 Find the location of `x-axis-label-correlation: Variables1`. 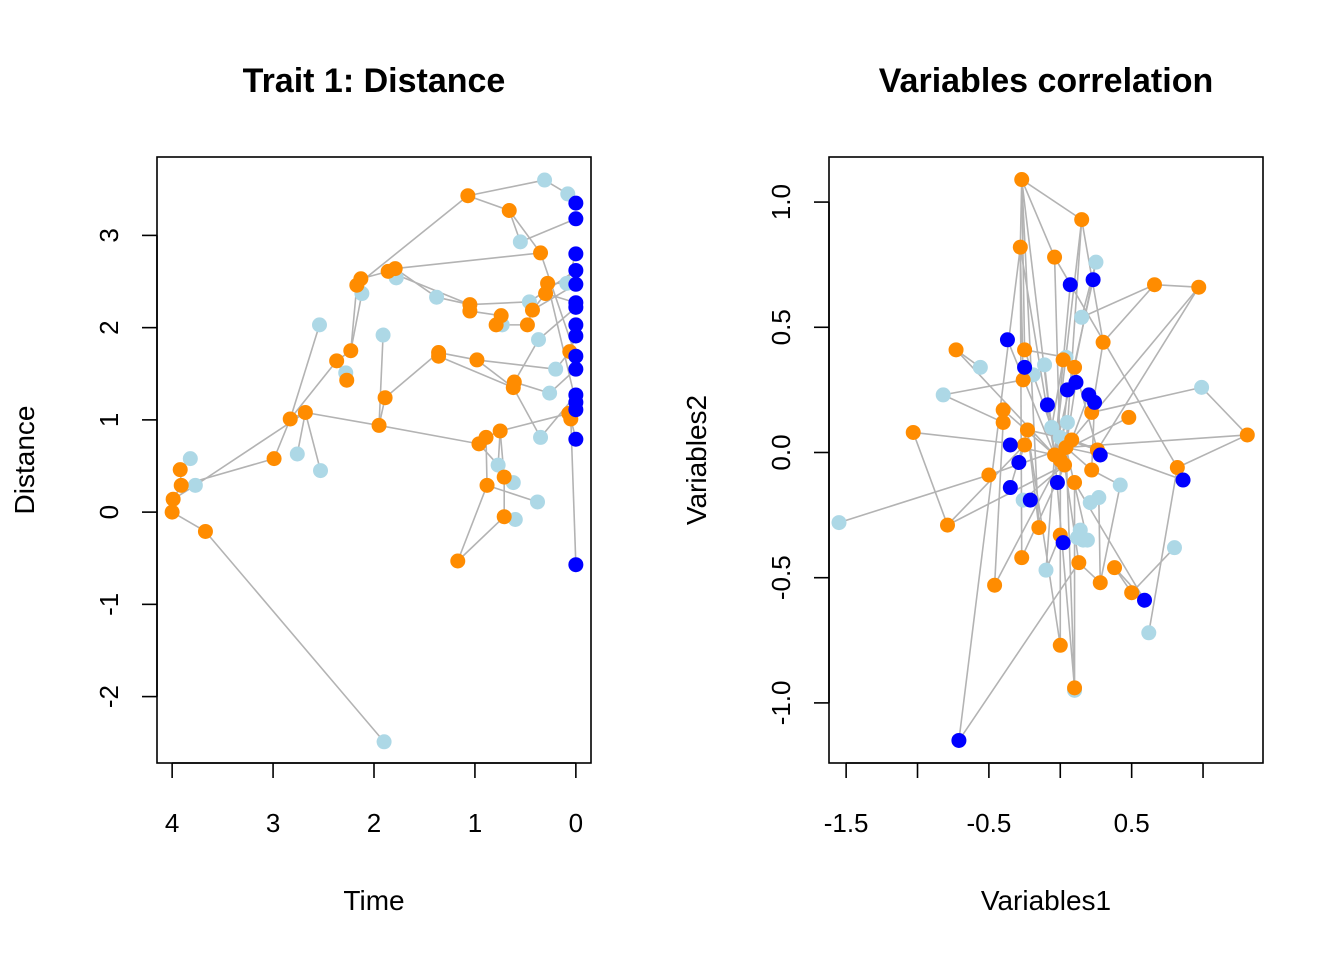

x-axis-label-correlation: Variables1 is located at coordinates (1046, 900).